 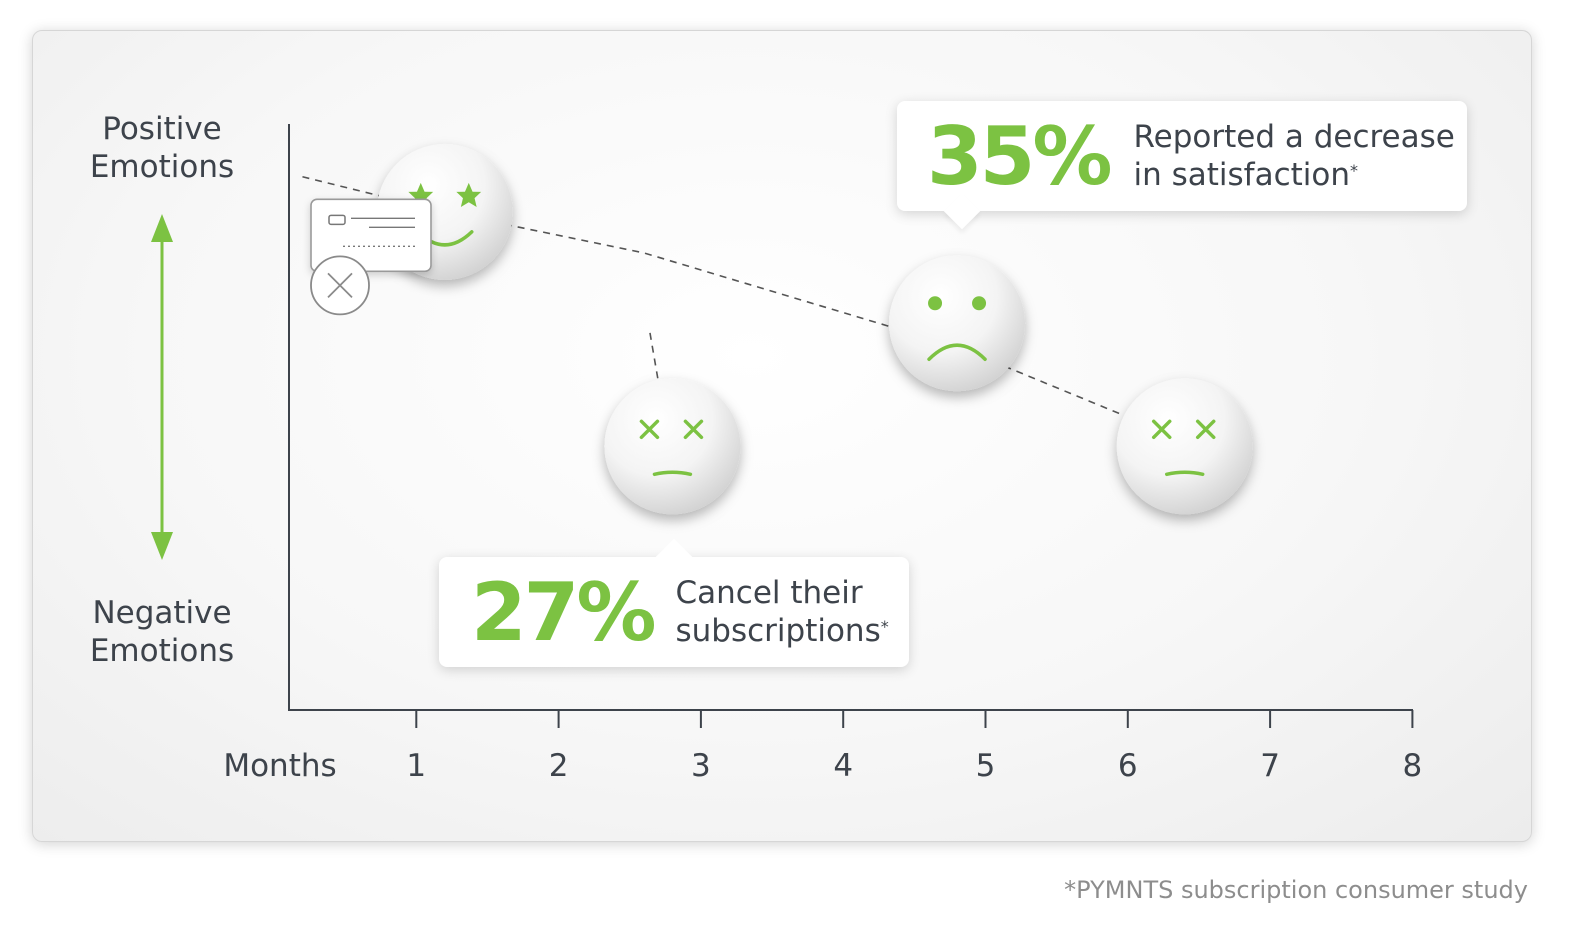 I want to click on x-axis-label: Months, so click(x=279, y=766).